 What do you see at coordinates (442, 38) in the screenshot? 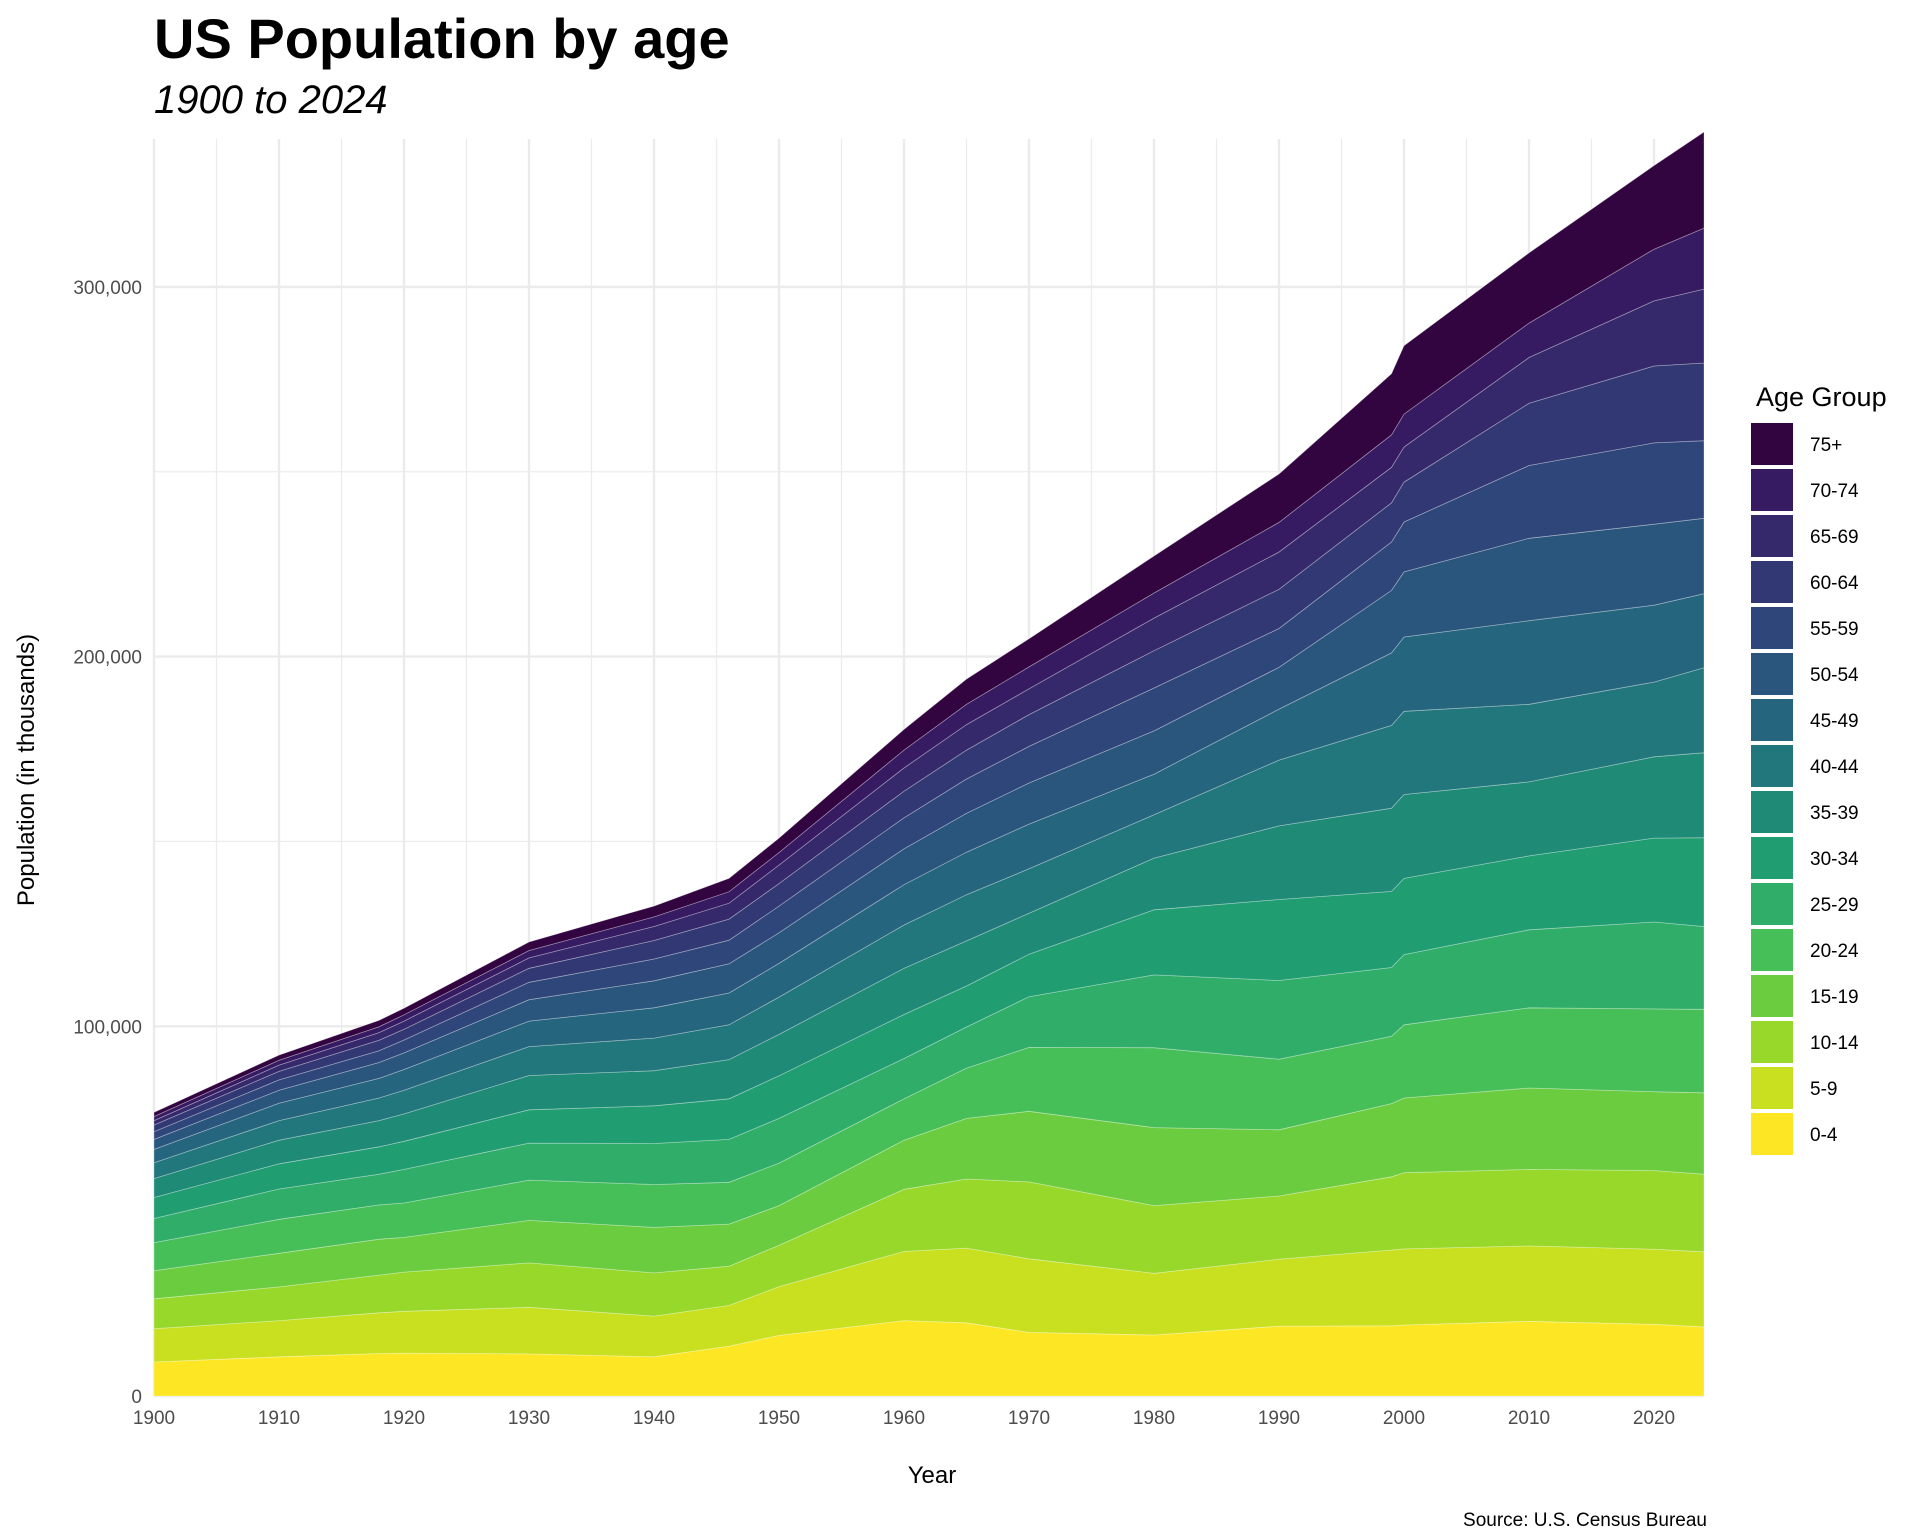
I see `chart-title: US Population by age` at bounding box center [442, 38].